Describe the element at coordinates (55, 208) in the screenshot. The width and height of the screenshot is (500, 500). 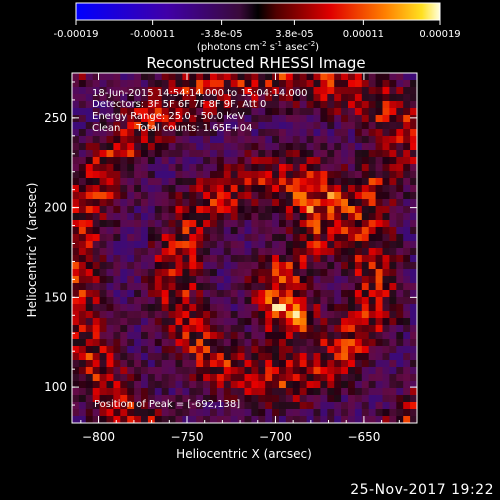
I see `y-tick-label: 200` at that location.